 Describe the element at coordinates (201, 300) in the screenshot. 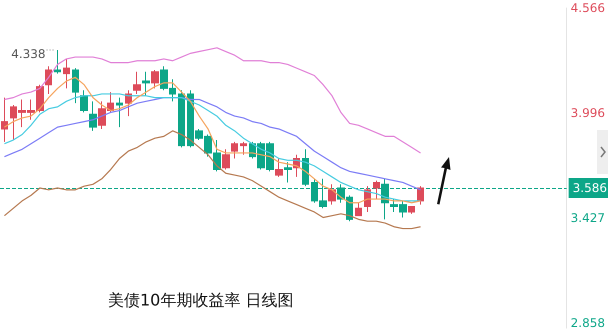

I see `text: 美债10年期收益率 日线图` at that location.